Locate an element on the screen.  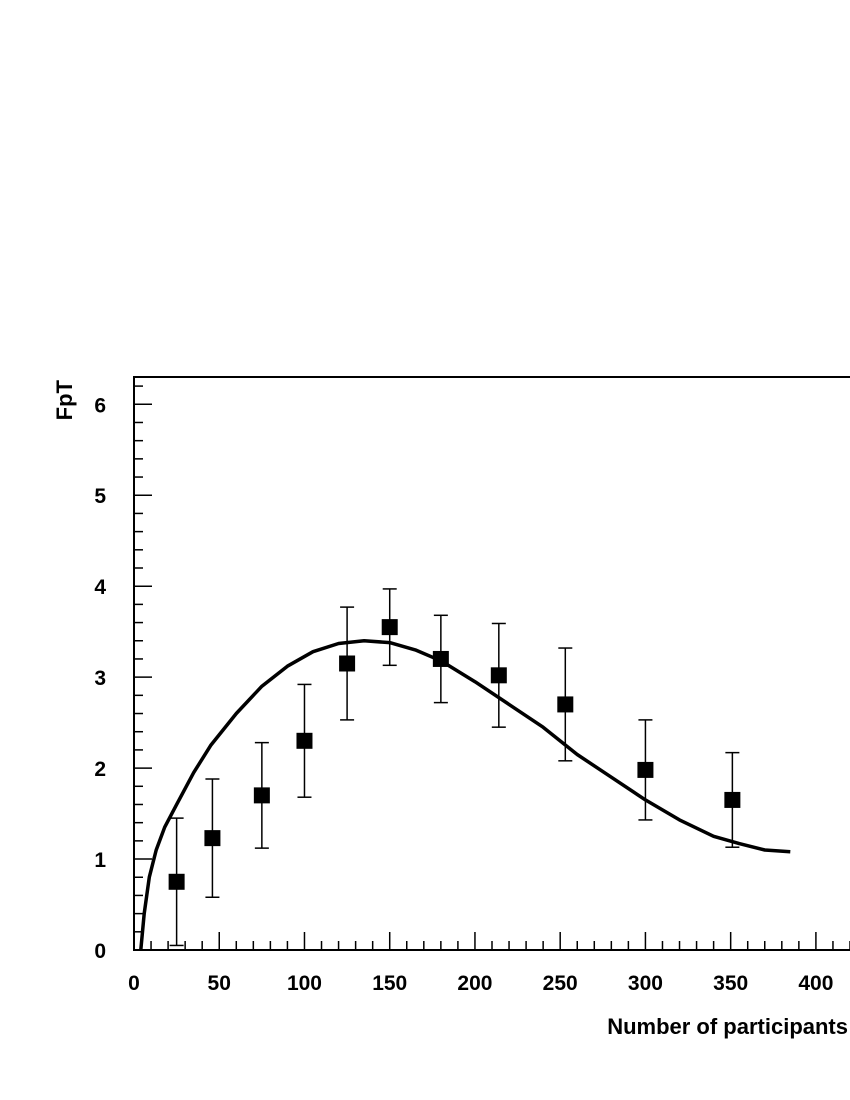
y-tick-label: 6 is located at coordinates (100, 405).